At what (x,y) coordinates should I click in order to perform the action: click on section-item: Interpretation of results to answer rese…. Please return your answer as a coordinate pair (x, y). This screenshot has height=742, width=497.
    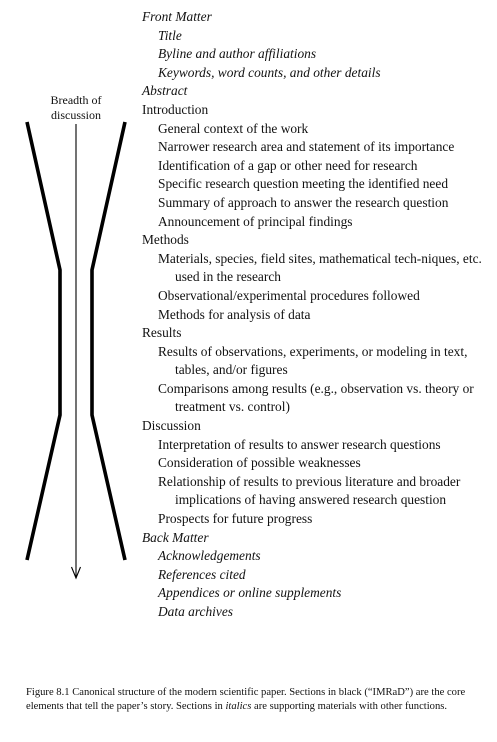
    Looking at the image, I should click on (299, 444).